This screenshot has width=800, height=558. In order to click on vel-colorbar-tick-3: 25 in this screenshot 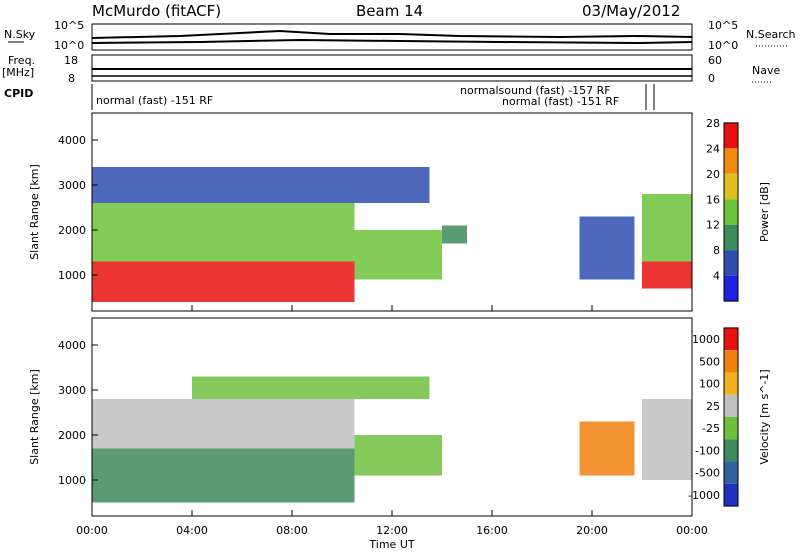, I will do `click(713, 406)`.